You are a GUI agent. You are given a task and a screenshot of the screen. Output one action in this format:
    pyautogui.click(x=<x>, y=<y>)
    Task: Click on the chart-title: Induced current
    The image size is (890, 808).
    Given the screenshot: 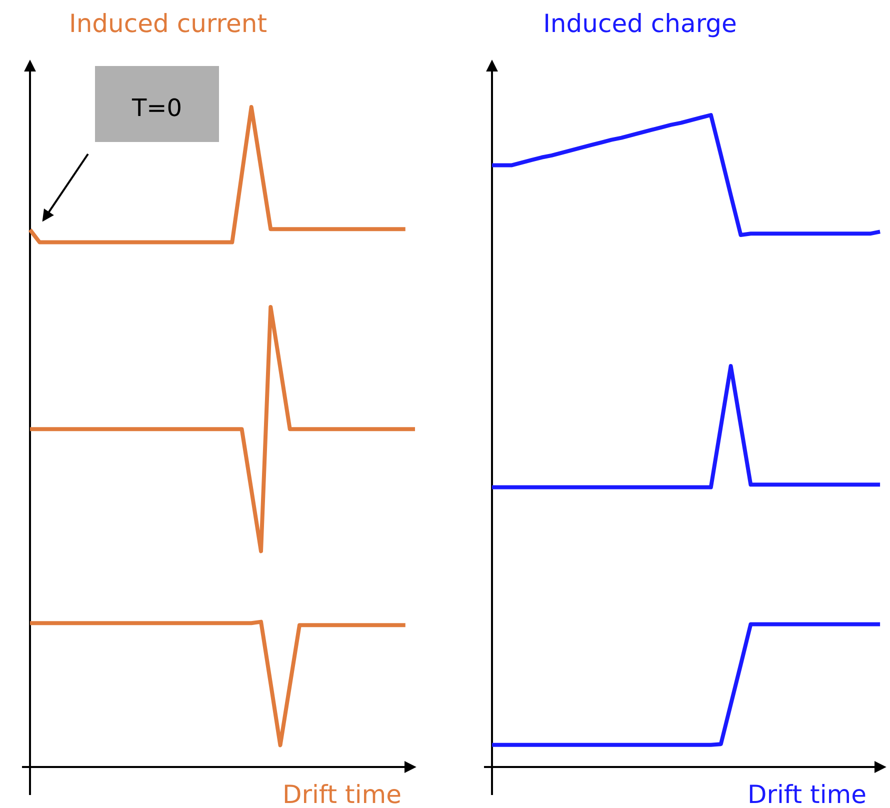 What is the action you would take?
    pyautogui.click(x=168, y=23)
    